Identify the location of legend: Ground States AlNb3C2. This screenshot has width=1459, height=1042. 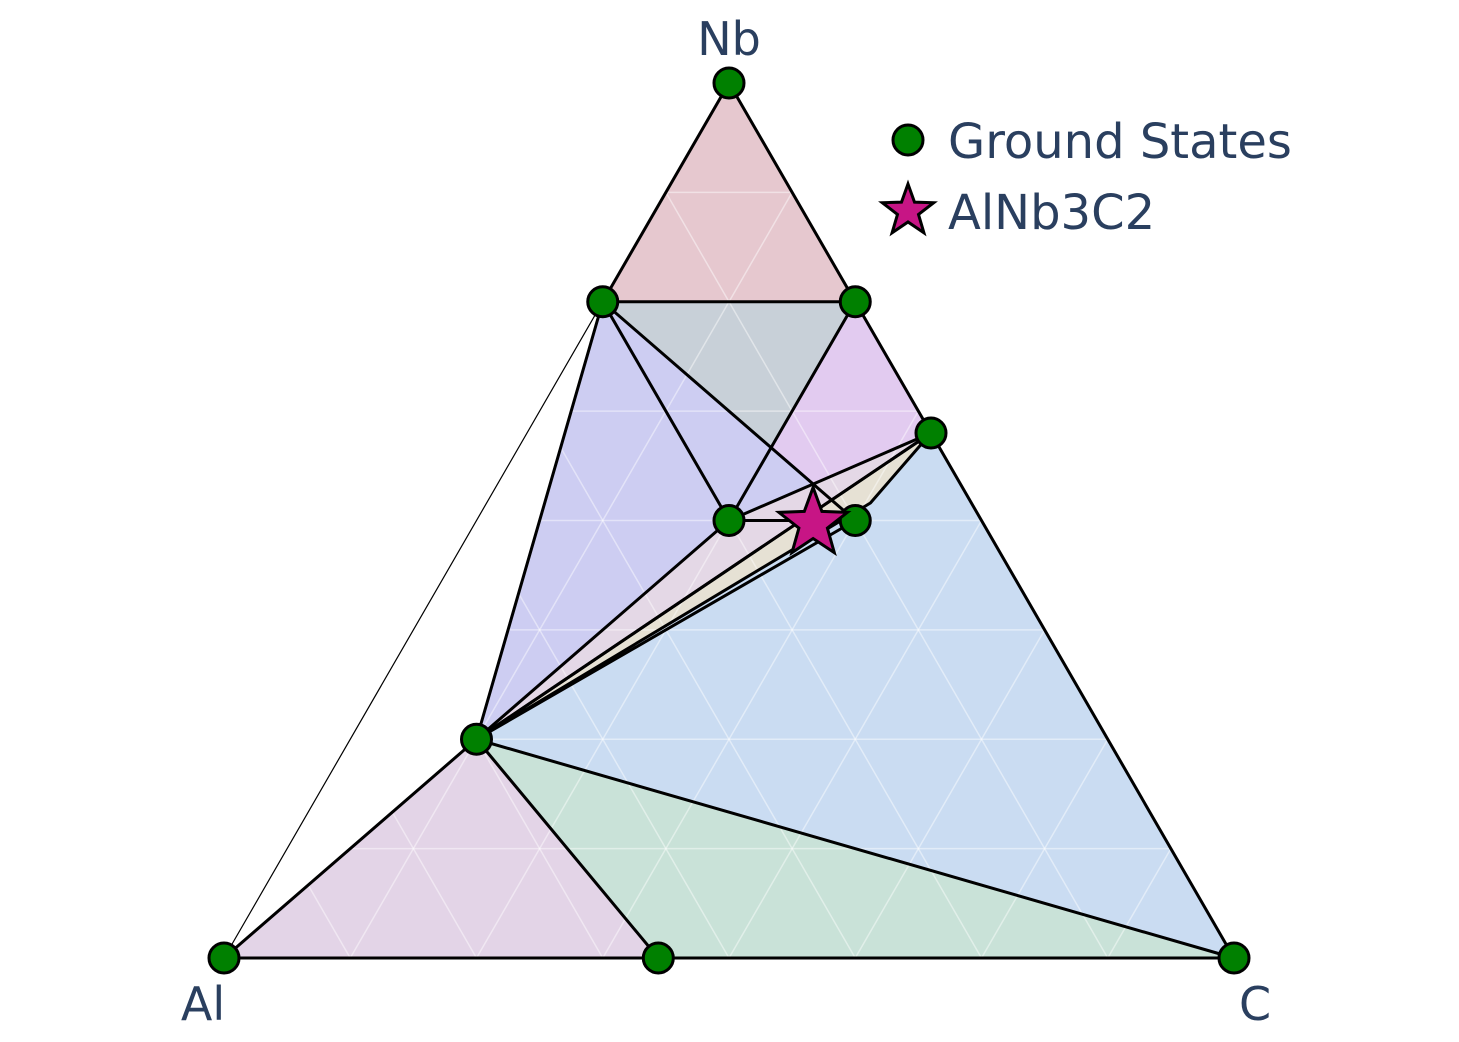
(1085, 177).